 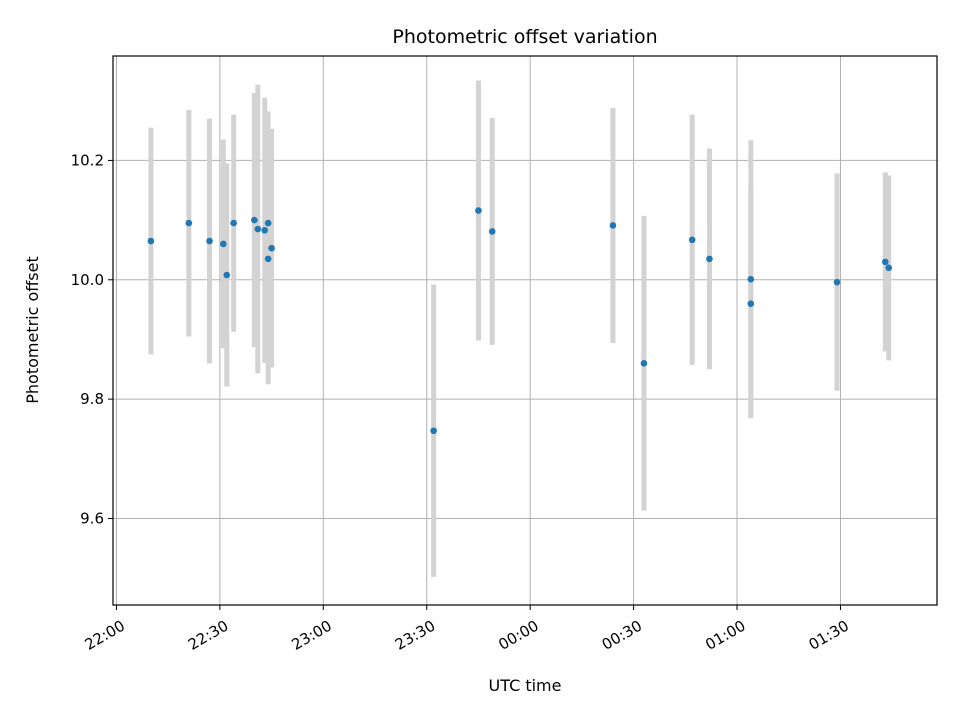 I want to click on y-axis: 9.6 9.8 10.0 10.2, so click(x=92, y=339).